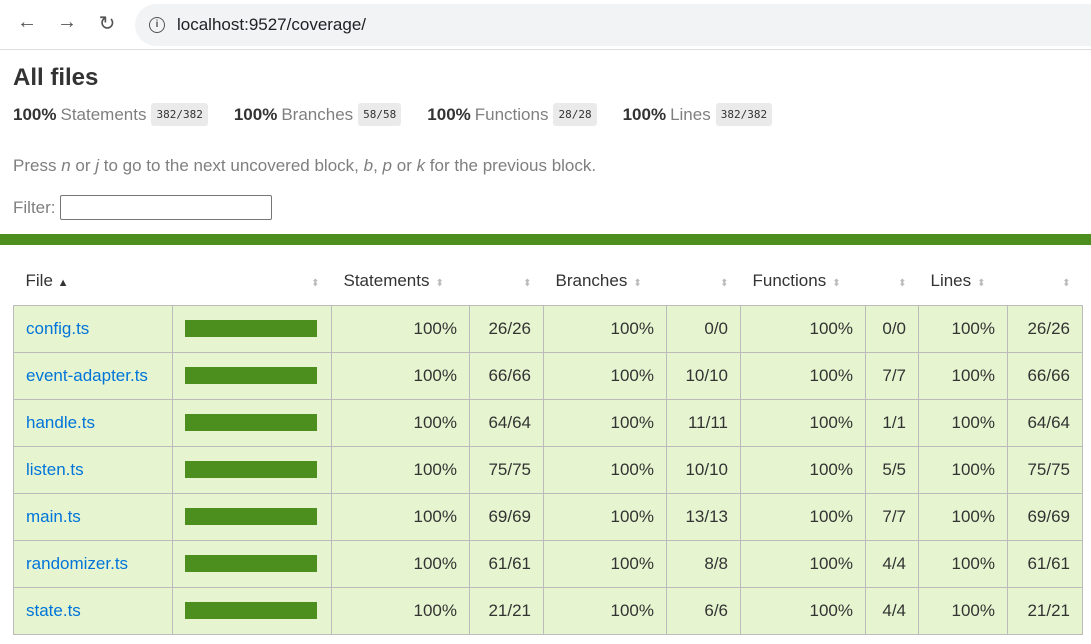 This screenshot has width=1091, height=644. Describe the element at coordinates (58, 328) in the screenshot. I see `file-link: config.ts` at that location.